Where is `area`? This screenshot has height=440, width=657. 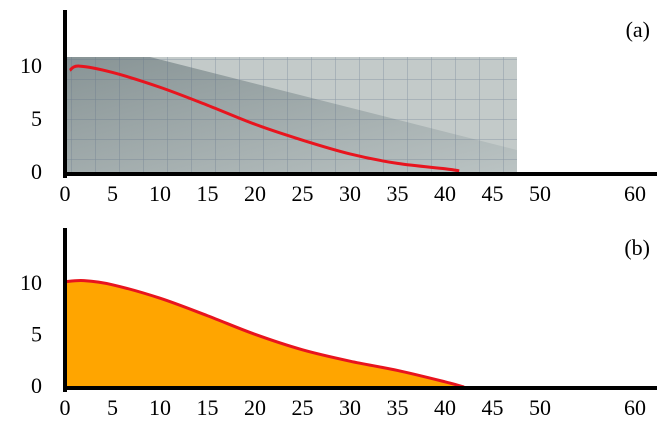
area is located at coordinates (264, 334).